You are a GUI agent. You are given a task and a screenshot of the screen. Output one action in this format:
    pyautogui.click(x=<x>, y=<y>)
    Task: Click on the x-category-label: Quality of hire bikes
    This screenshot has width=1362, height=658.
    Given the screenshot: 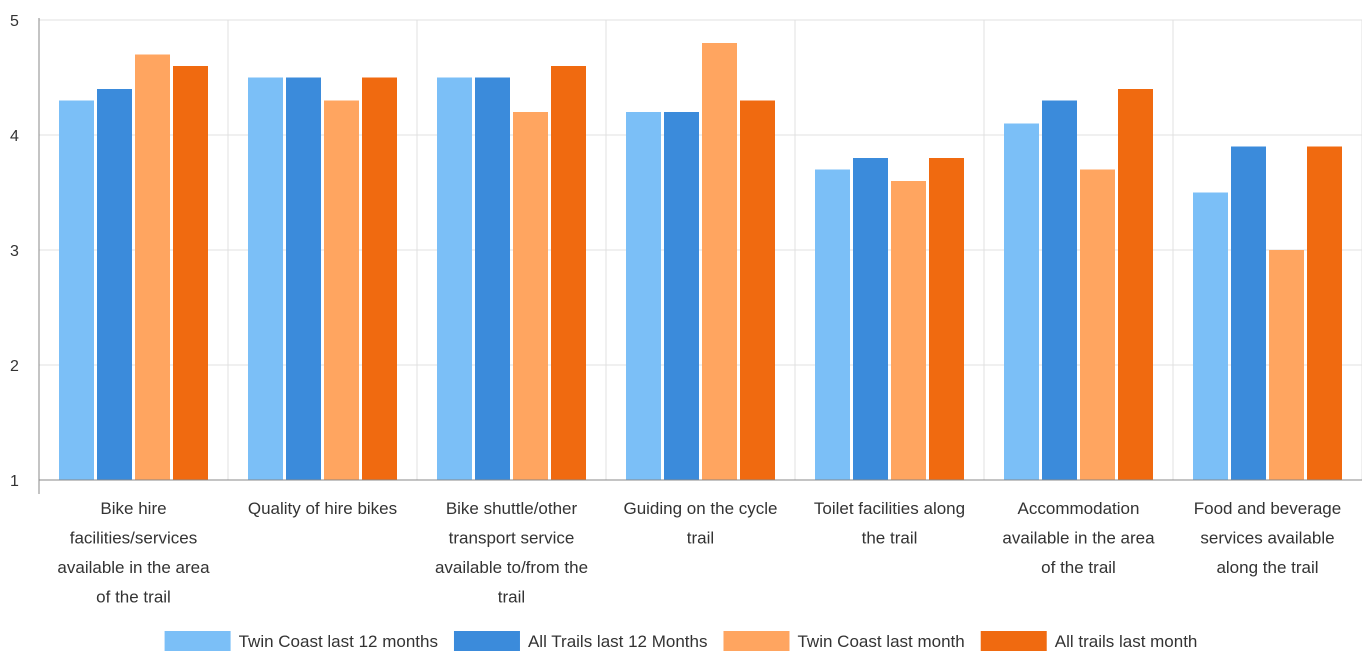 What is the action you would take?
    pyautogui.click(x=322, y=508)
    